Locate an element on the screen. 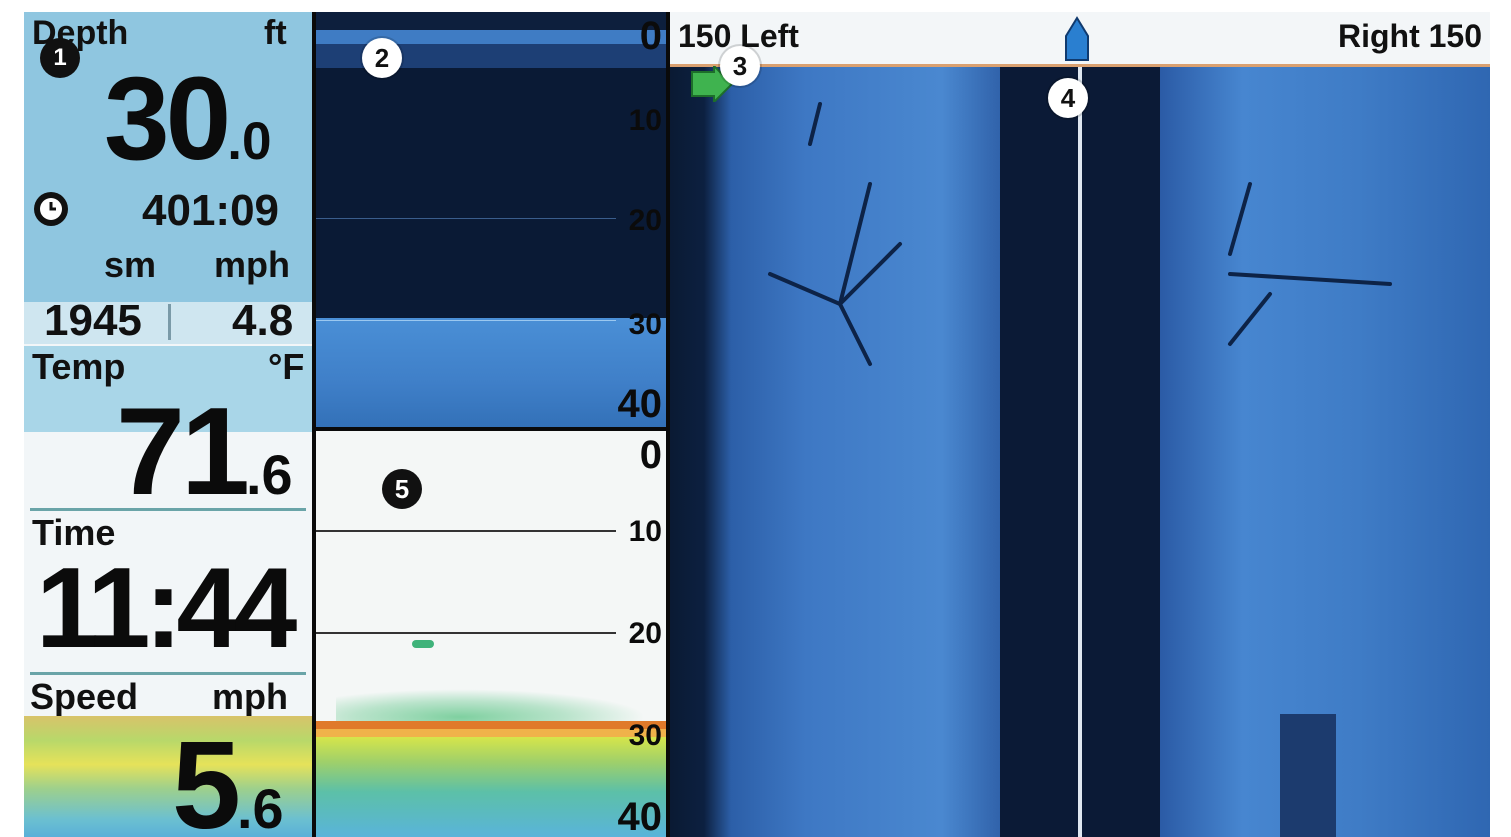 The image size is (1511, 837). speed-frac: .6 is located at coordinates (260, 807).